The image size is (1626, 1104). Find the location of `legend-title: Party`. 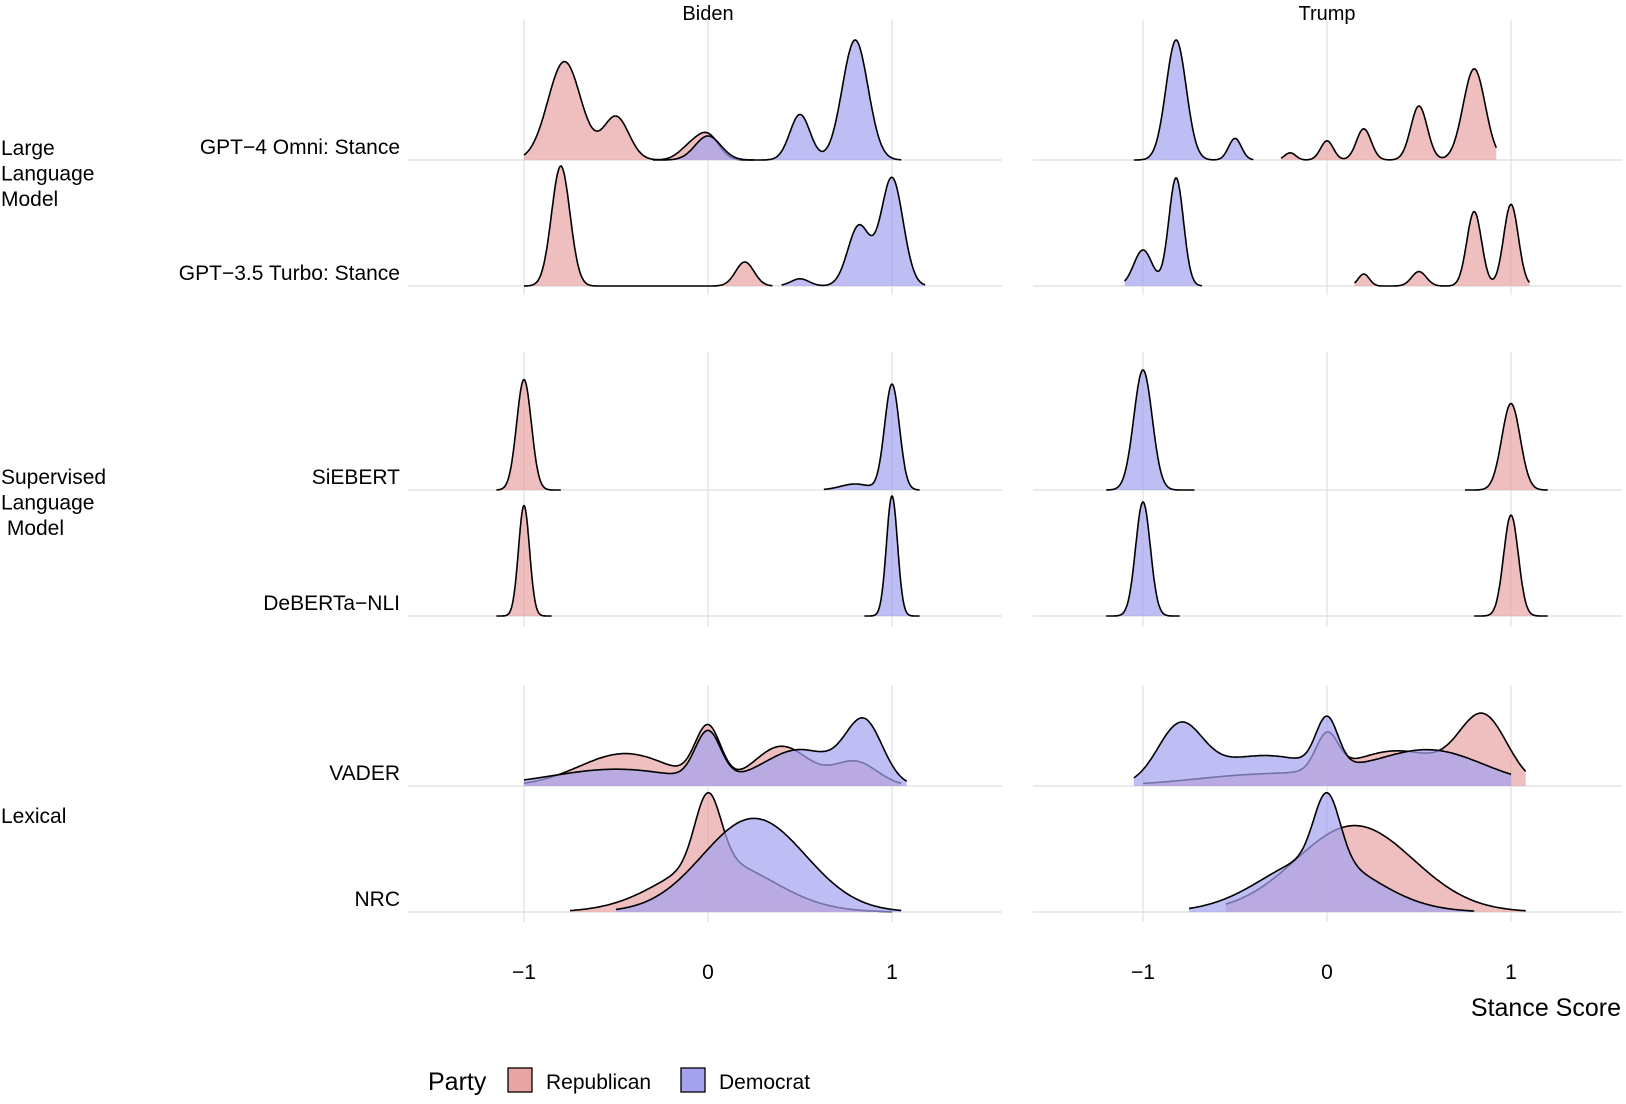

legend-title: Party is located at coordinates (457, 1082).